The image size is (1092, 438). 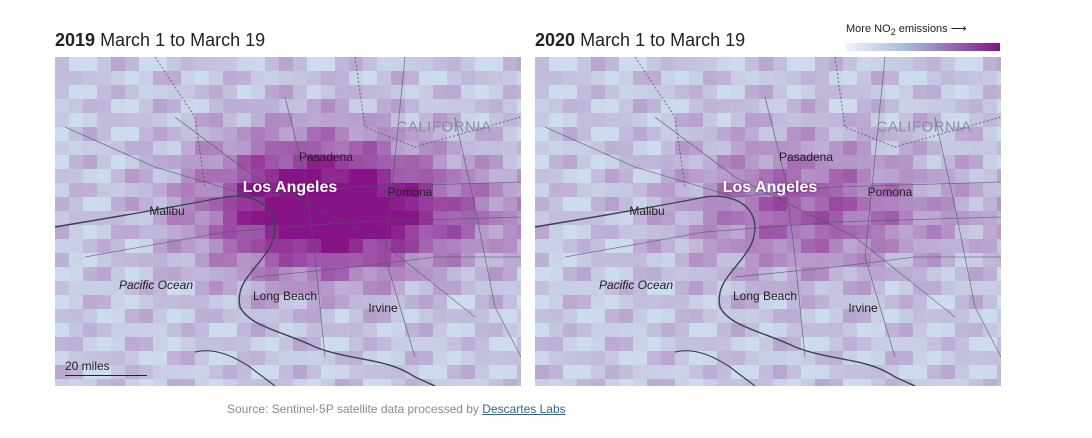 What do you see at coordinates (524, 409) in the screenshot?
I see `descartes-labs-link: Descartes Labs` at bounding box center [524, 409].